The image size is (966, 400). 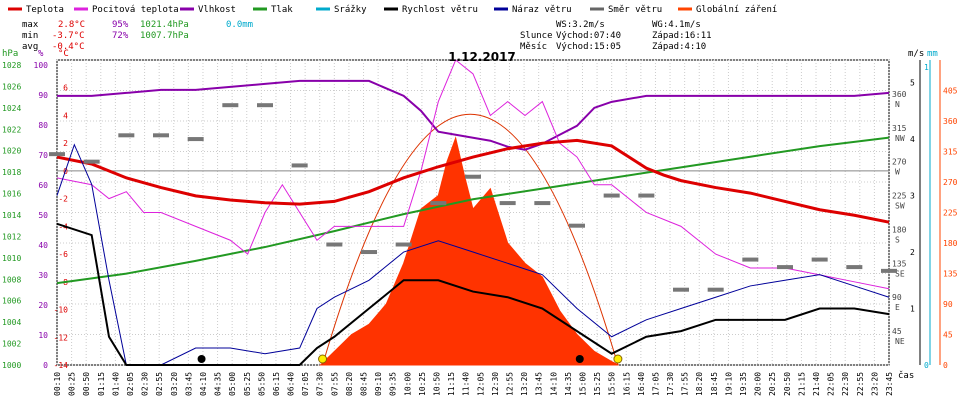 I want to click on x-tick: 12:55, so click(x=509, y=384).